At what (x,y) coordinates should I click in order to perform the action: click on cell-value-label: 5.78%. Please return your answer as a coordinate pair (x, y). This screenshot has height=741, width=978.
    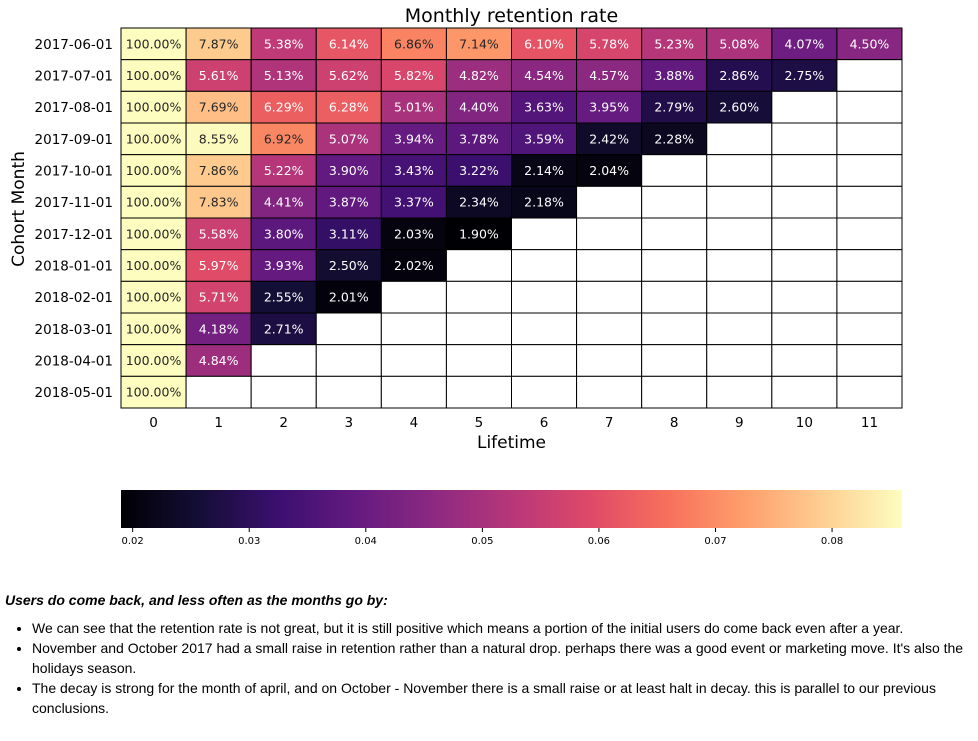
    Looking at the image, I should click on (609, 43).